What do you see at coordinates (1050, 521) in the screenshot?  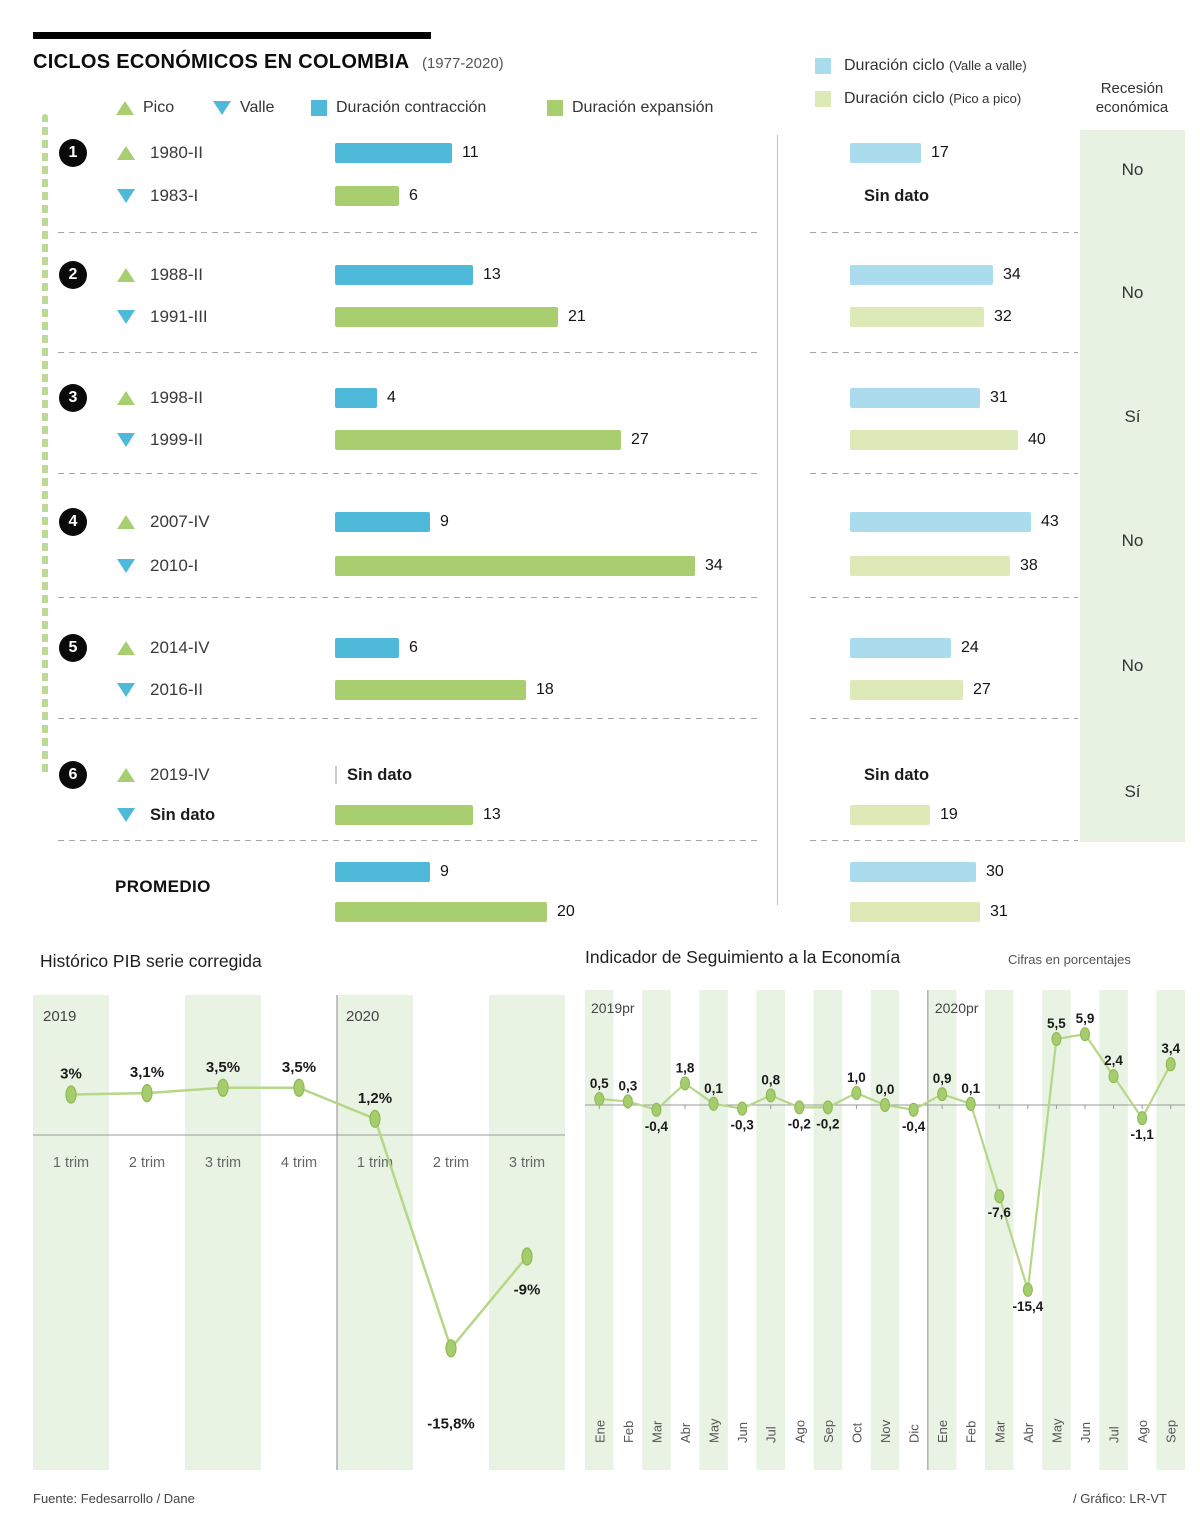 I see `cycle-vv-bar-value: 43` at bounding box center [1050, 521].